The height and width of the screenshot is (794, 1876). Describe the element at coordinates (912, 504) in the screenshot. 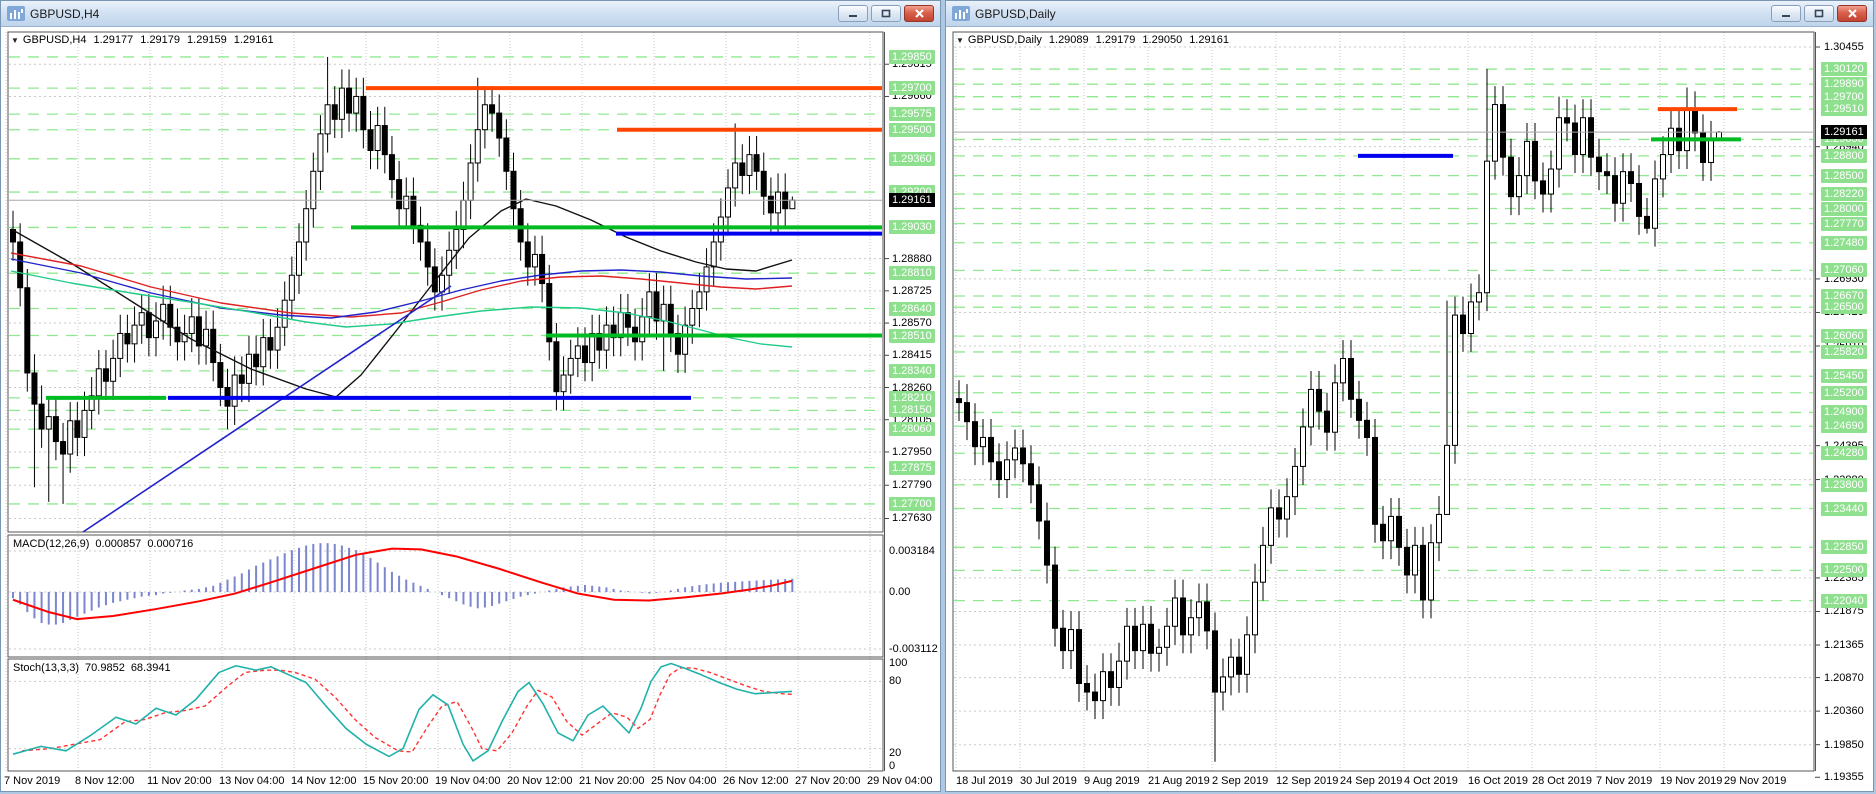

I see `price-level-label: 1.27700` at that location.